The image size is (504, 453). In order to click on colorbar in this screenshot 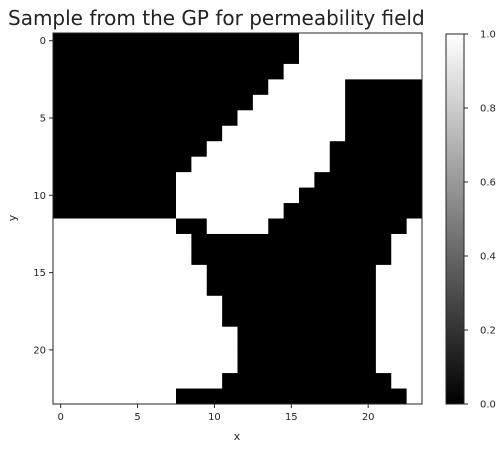, I will do `click(455, 219)`.